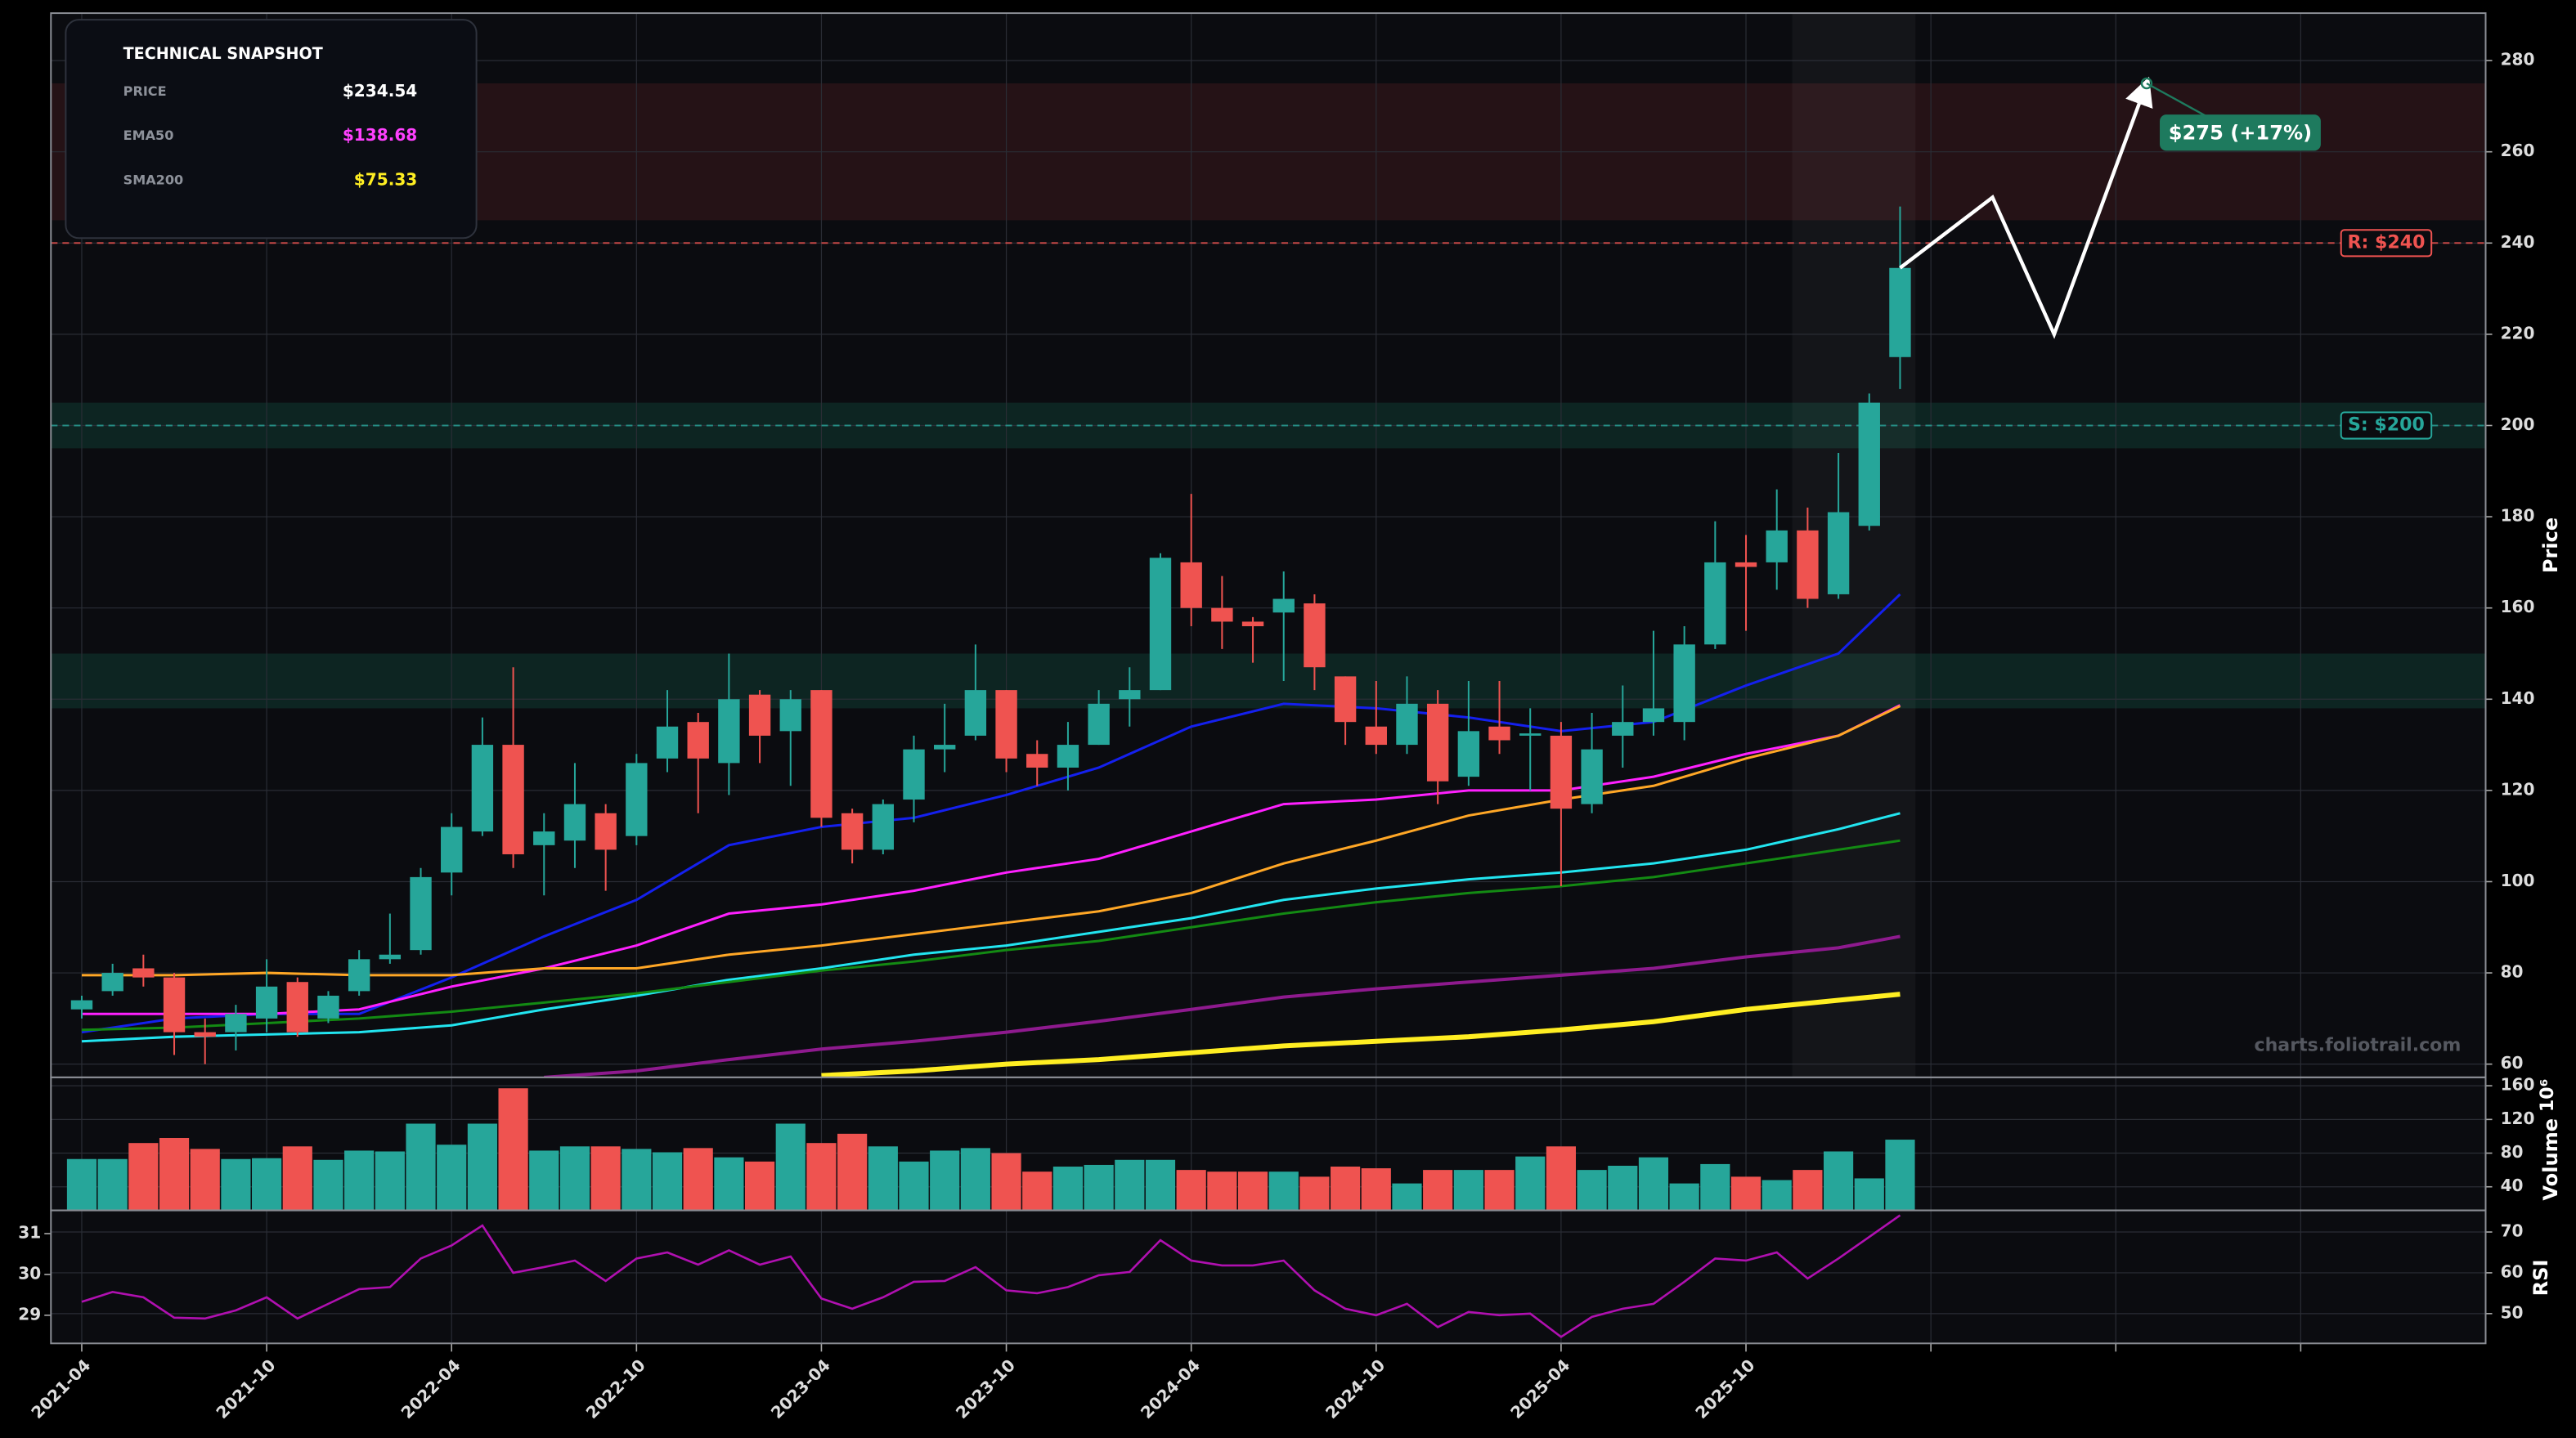 The image size is (2576, 1438). I want to click on snapshot-title: TECHNICAL SNAPSHOT, so click(223, 54).